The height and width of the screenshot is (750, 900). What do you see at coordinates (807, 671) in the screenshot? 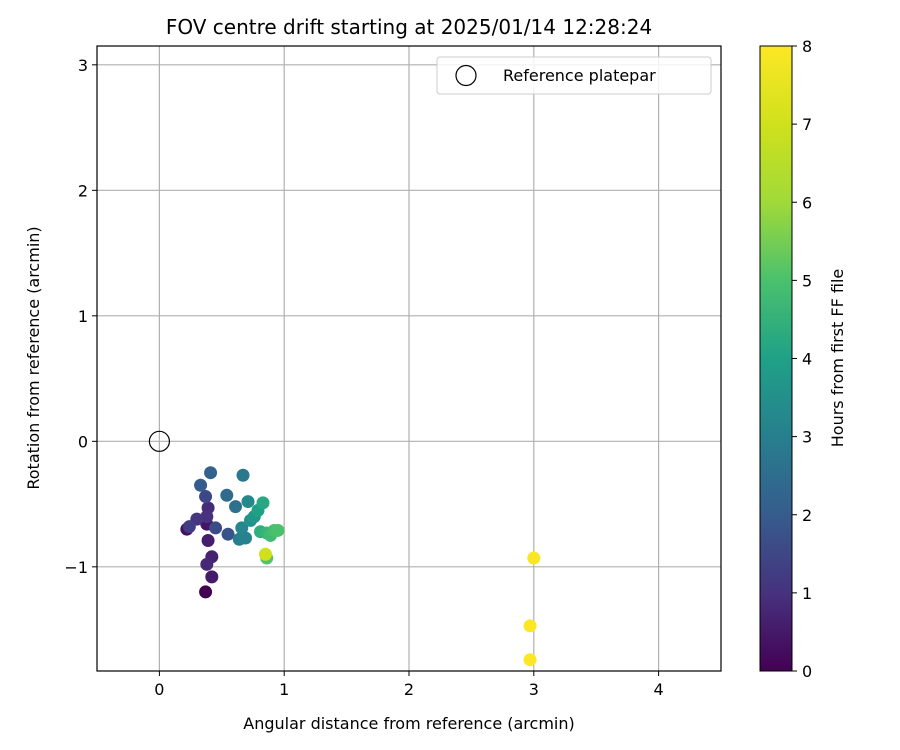
I see `colorbar-tick-label: 0` at bounding box center [807, 671].